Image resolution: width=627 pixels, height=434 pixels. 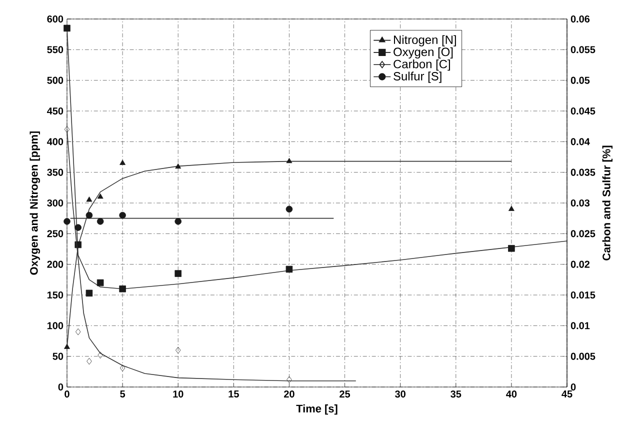 What do you see at coordinates (580, 80) in the screenshot?
I see `y2-tick-label: 0.05` at bounding box center [580, 80].